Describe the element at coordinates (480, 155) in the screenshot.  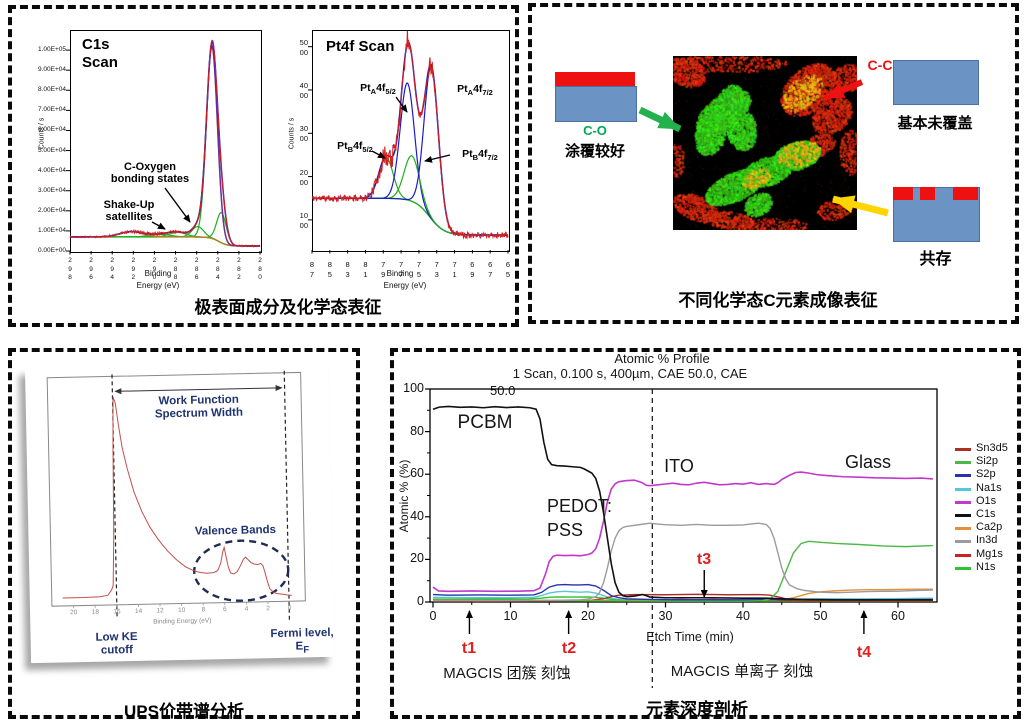
I see `pt4f-label-ptb4f72: PtB4f7/2` at that location.